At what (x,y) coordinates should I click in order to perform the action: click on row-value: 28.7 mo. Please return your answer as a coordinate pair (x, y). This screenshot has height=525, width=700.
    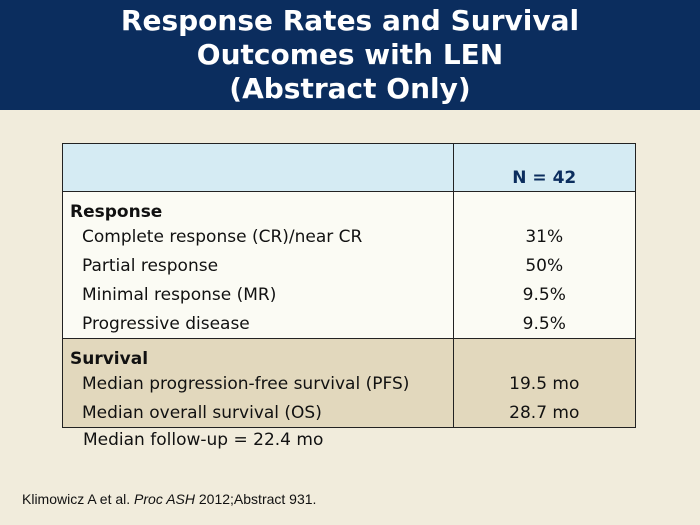
    Looking at the image, I should click on (544, 413).